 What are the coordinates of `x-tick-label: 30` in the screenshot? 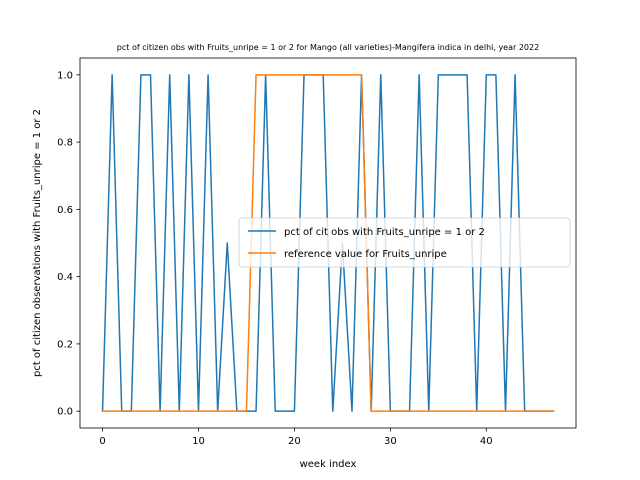 It's located at (390, 441).